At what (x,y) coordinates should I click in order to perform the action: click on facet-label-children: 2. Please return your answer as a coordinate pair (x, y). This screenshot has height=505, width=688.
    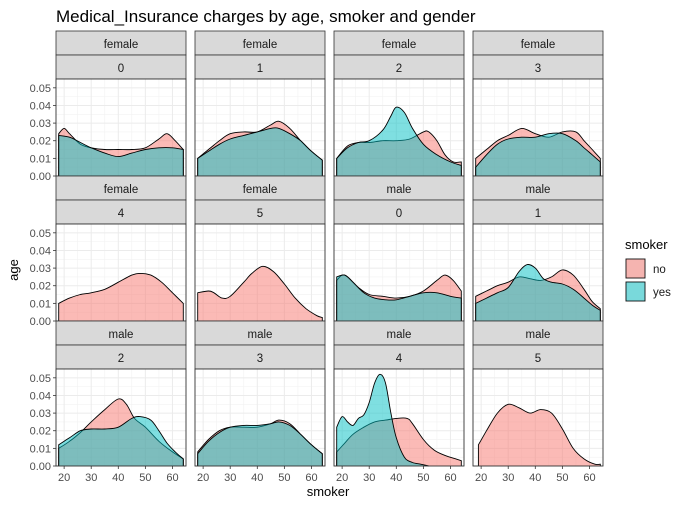
    Looking at the image, I should click on (399, 69).